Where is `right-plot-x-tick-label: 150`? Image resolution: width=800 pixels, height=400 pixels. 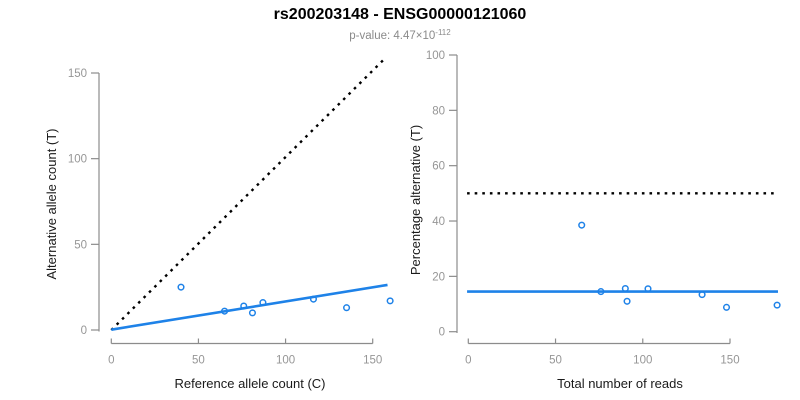
right-plot-x-tick-label: 150 is located at coordinates (729, 361).